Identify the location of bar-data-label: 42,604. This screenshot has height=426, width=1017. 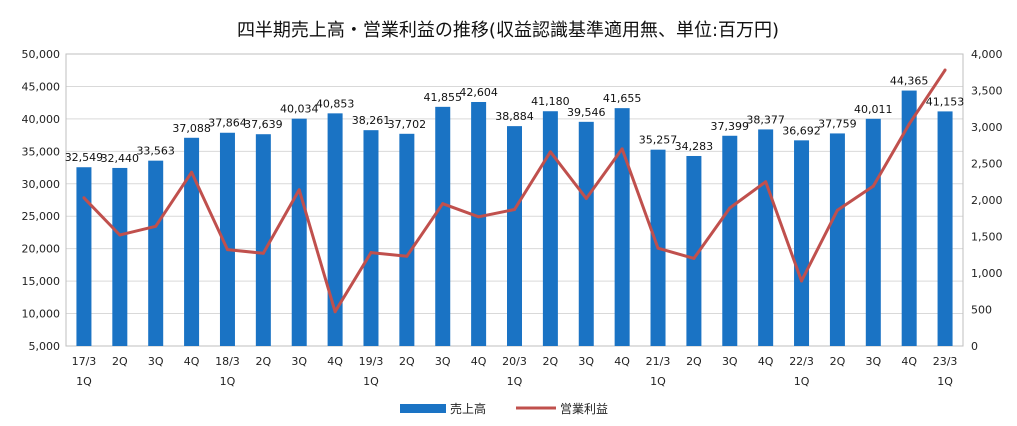
(478, 92).